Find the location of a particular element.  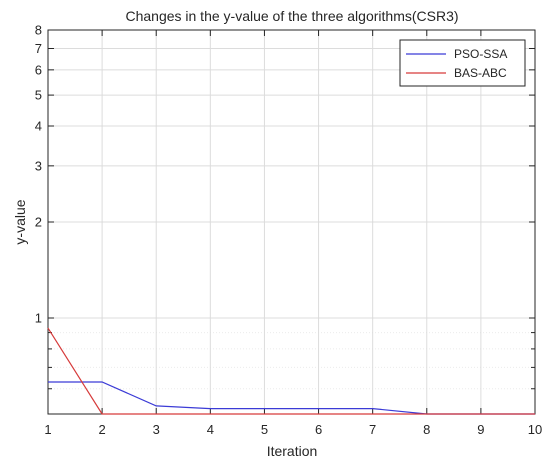

legend-label: PSO-SSA is located at coordinates (480, 54).